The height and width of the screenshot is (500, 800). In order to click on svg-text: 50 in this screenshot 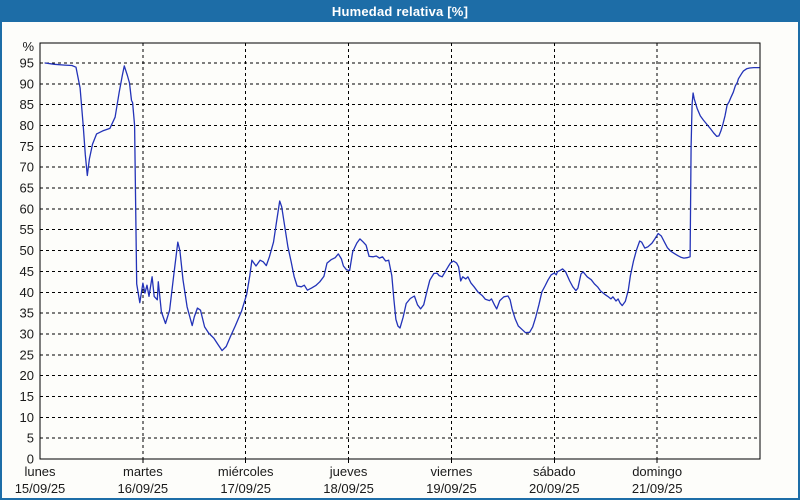, I will do `click(27, 250)`.